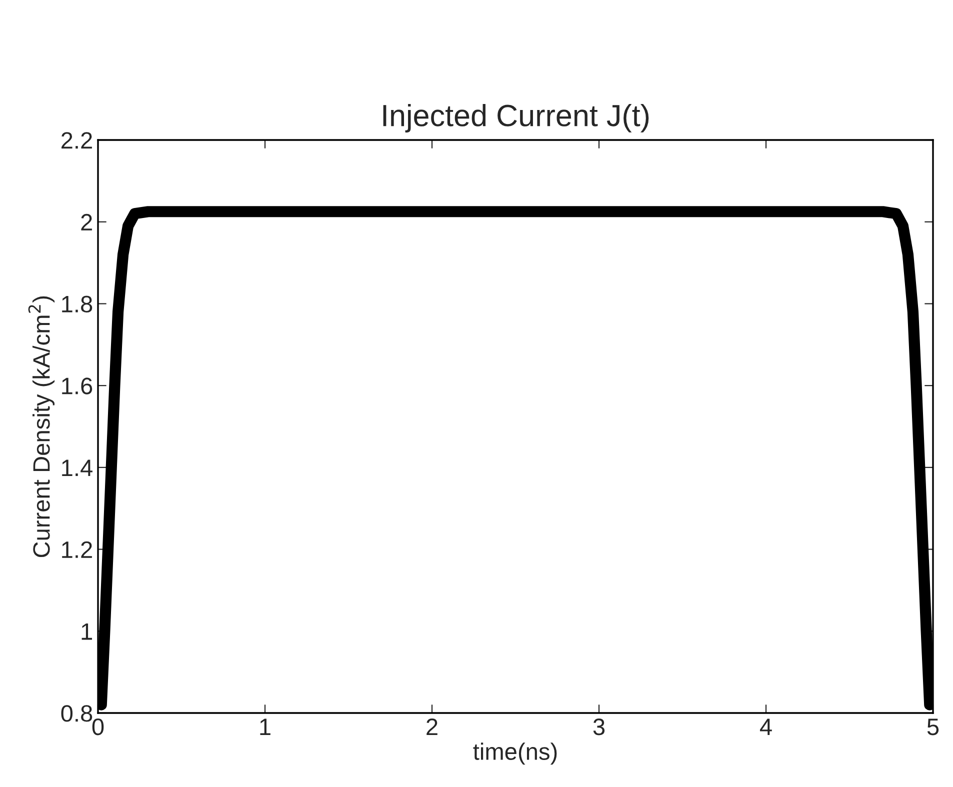 The width and height of the screenshot is (953, 787). Describe the element at coordinates (77, 140) in the screenshot. I see `y-tick-label: 2.2` at that location.